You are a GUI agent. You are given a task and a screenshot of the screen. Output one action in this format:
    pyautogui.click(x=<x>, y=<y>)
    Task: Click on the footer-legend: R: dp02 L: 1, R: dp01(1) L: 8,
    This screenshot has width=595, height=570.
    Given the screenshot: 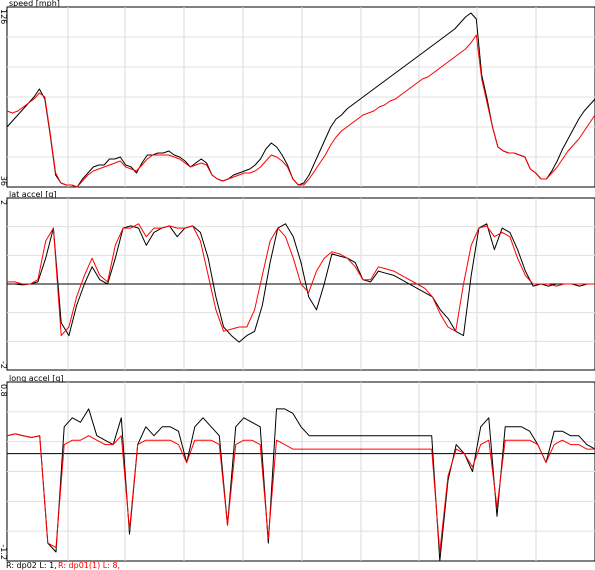 What is the action you would take?
    pyautogui.click(x=63, y=565)
    